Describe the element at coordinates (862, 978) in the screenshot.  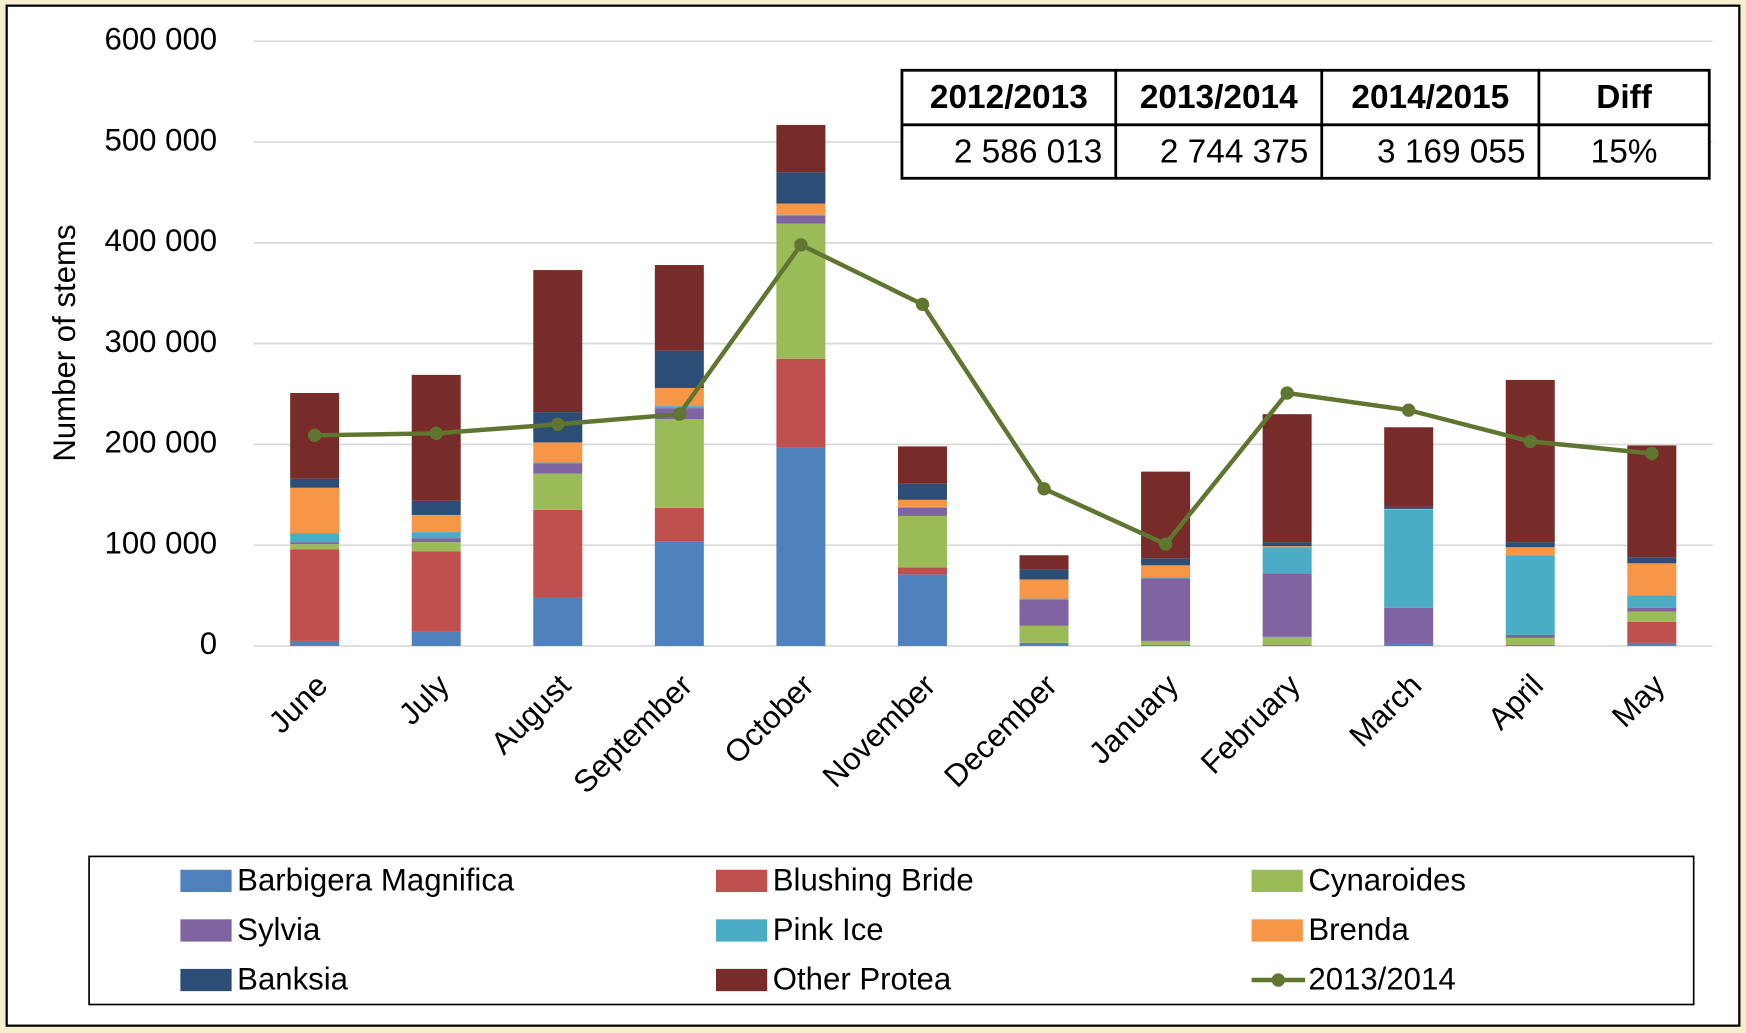
I see `legend-label: Other Protea` at that location.